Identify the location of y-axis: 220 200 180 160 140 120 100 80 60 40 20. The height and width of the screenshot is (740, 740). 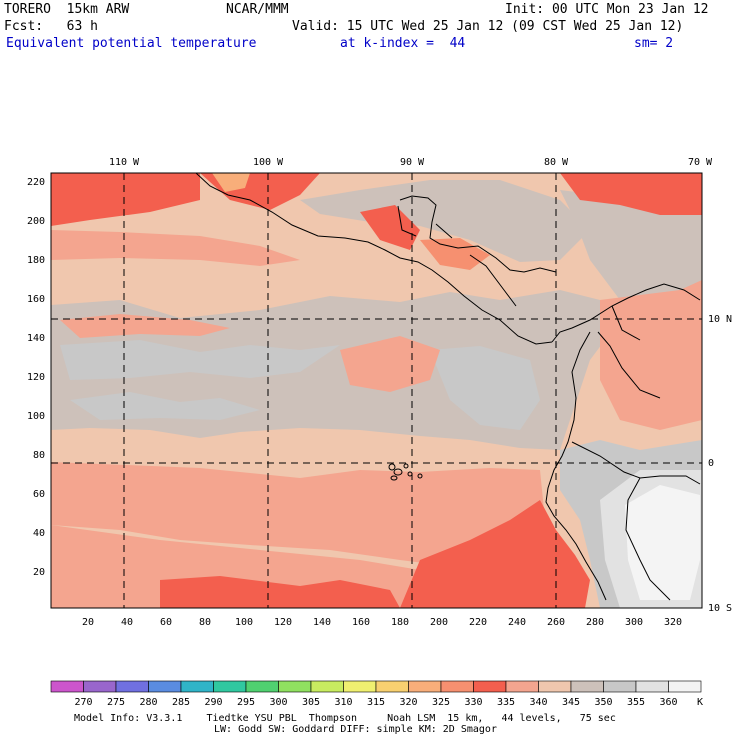
(36, 377).